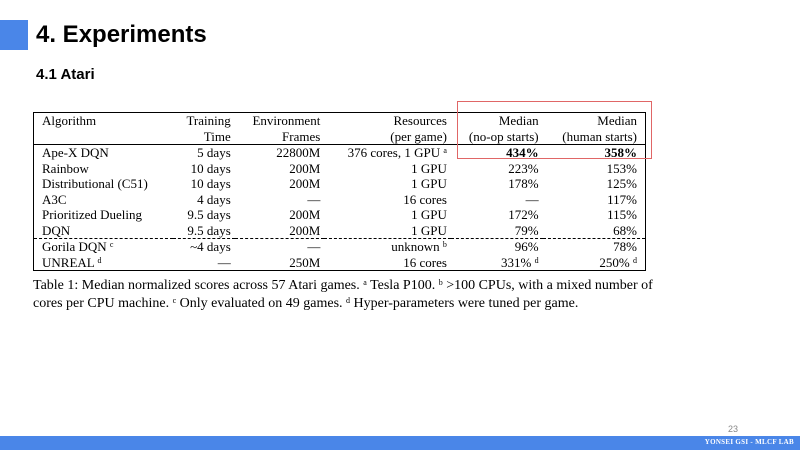  I want to click on header-median-noop-sub: (no-op starts), so click(496, 136).